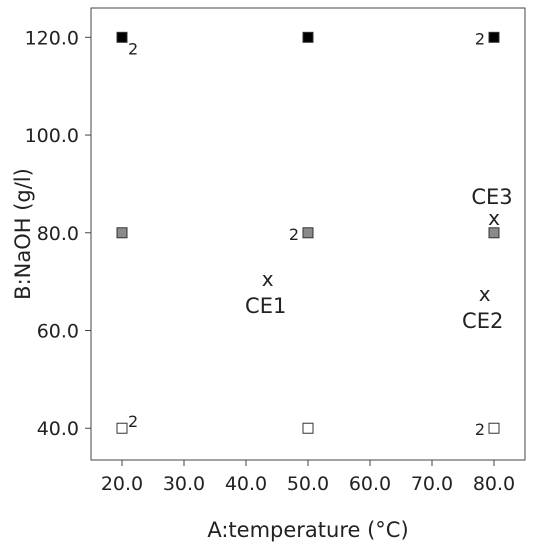  Describe the element at coordinates (307, 530) in the screenshot. I see `x-axis-label: A:temperature (°C)` at that location.